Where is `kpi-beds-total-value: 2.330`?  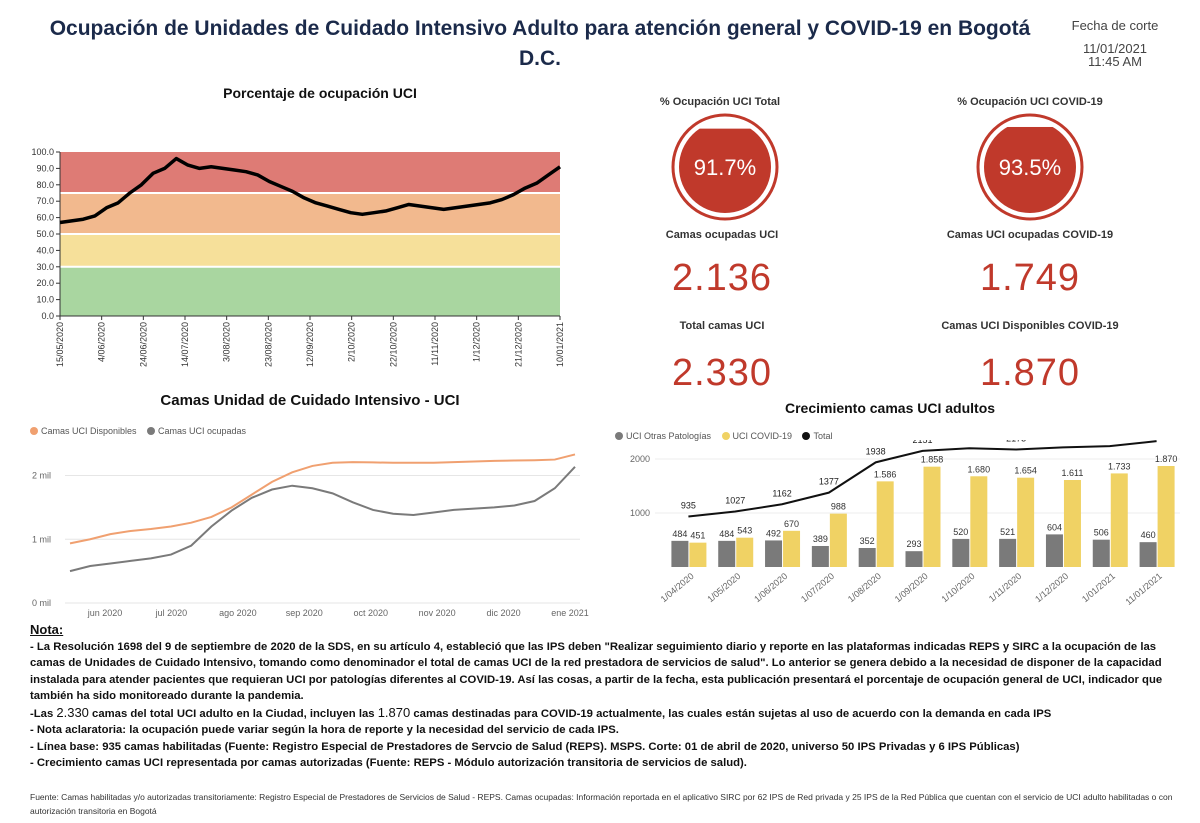 kpi-beds-total-value: 2.330 is located at coordinates (722, 373).